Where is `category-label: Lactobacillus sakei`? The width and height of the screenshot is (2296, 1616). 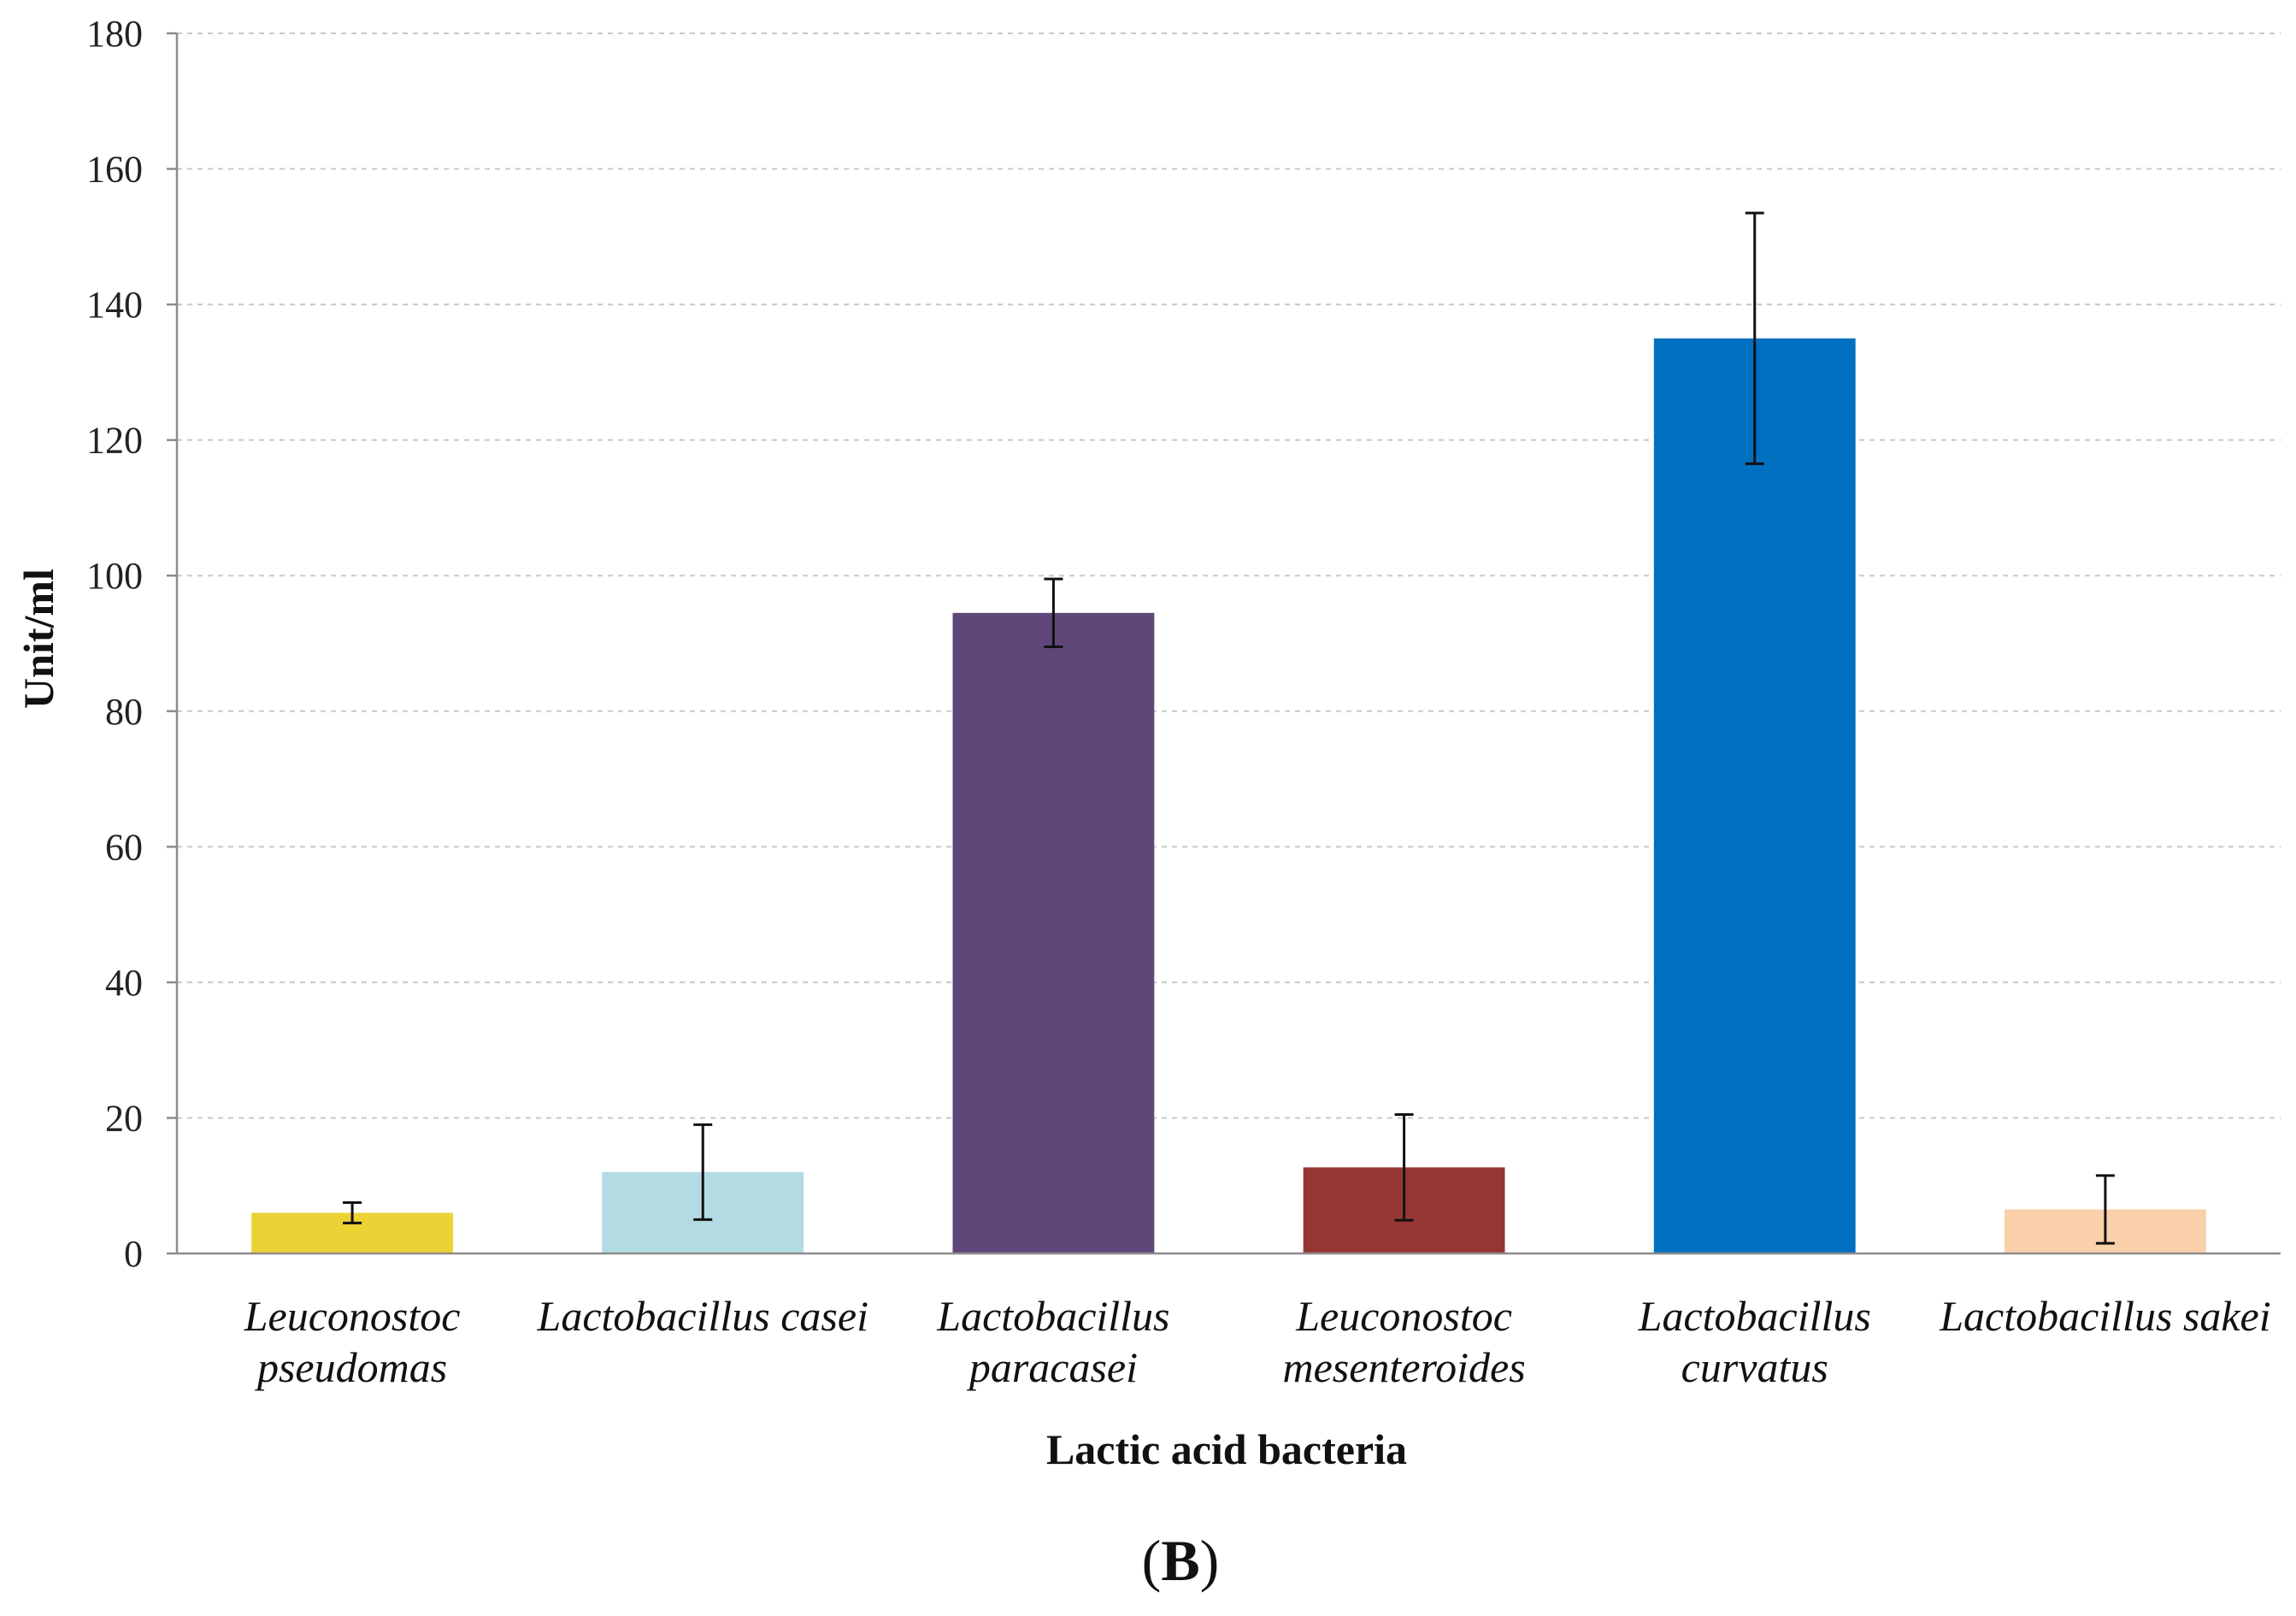 category-label: Lactobacillus sakei is located at coordinates (2104, 1316).